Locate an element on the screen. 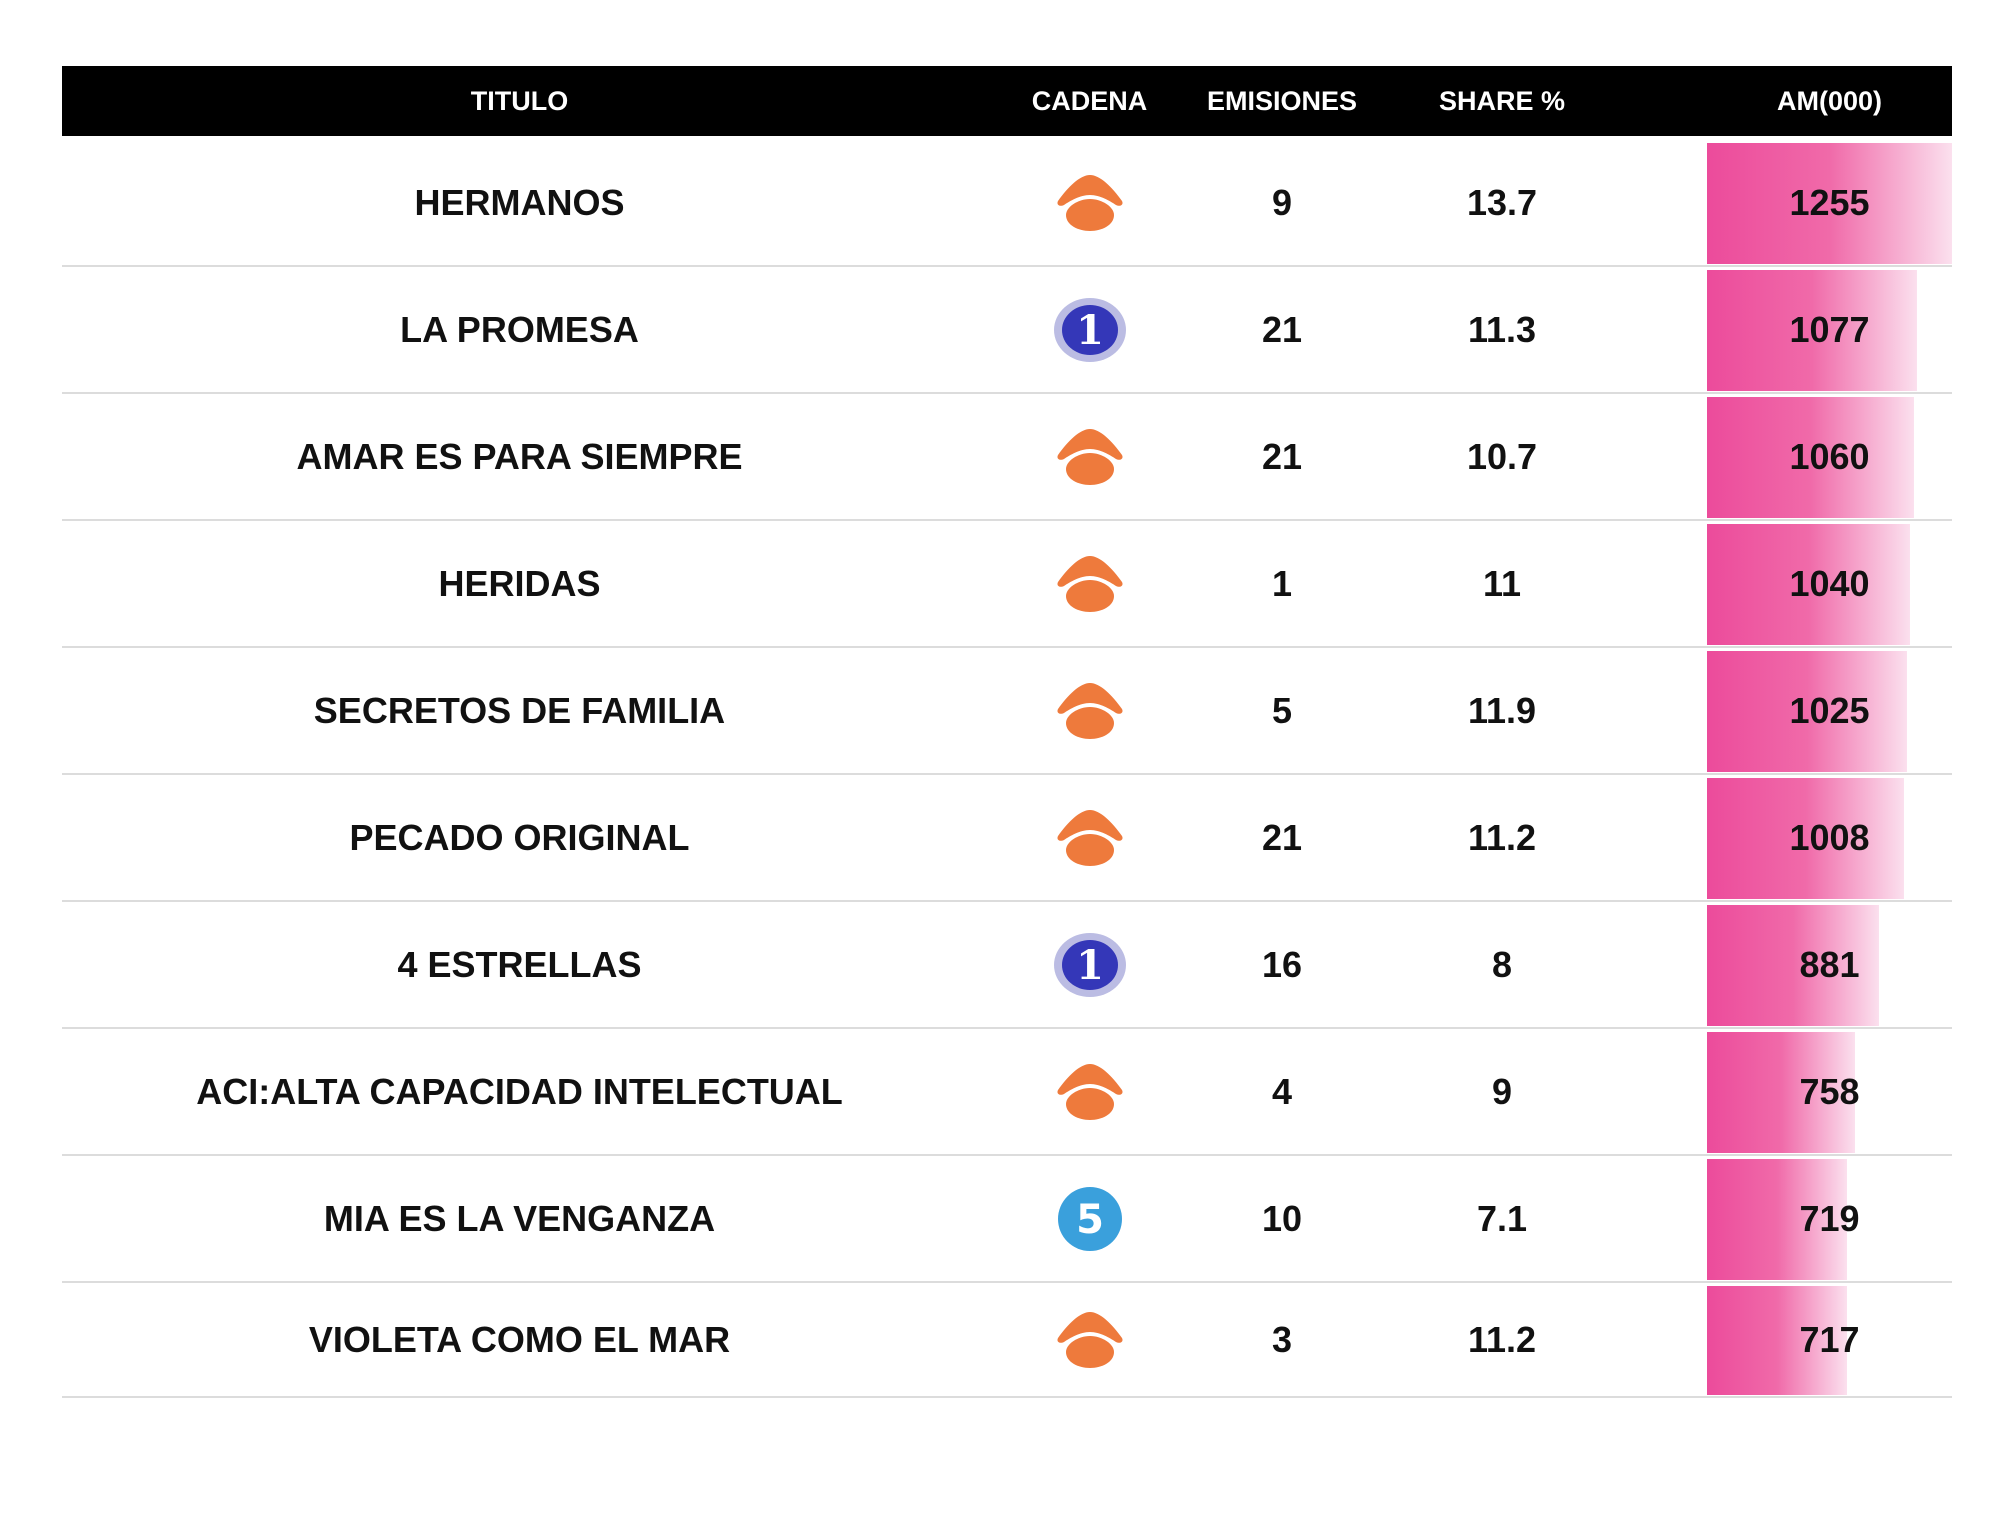 This screenshot has height=1517, width=2000. table-row: SECRETOS DE FAMILIA 5 11.9 1025 is located at coordinates (1007, 711).